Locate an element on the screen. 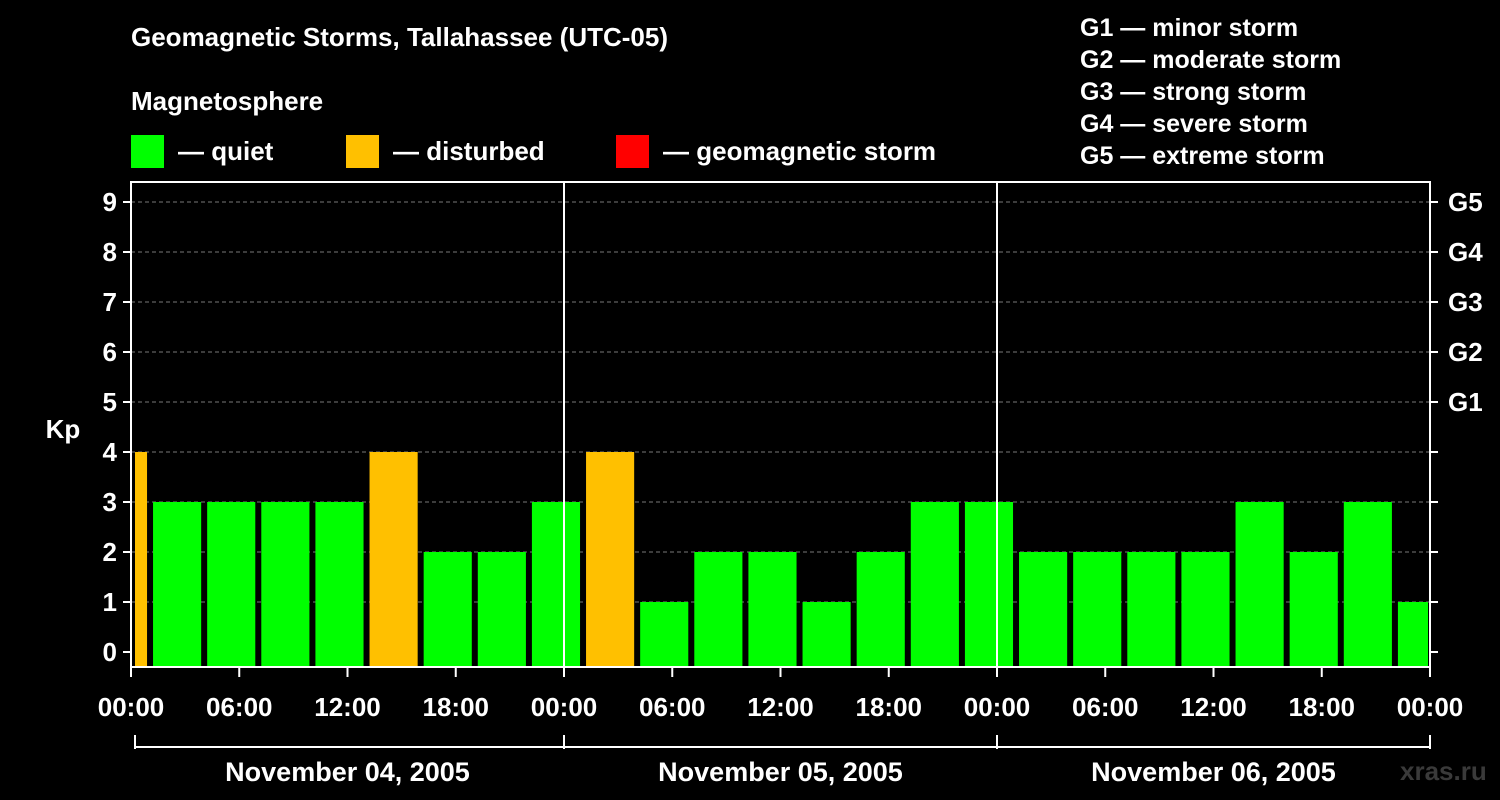 This screenshot has height=800, width=1500. legend-label-storm: — geomagnetic storm is located at coordinates (800, 150).